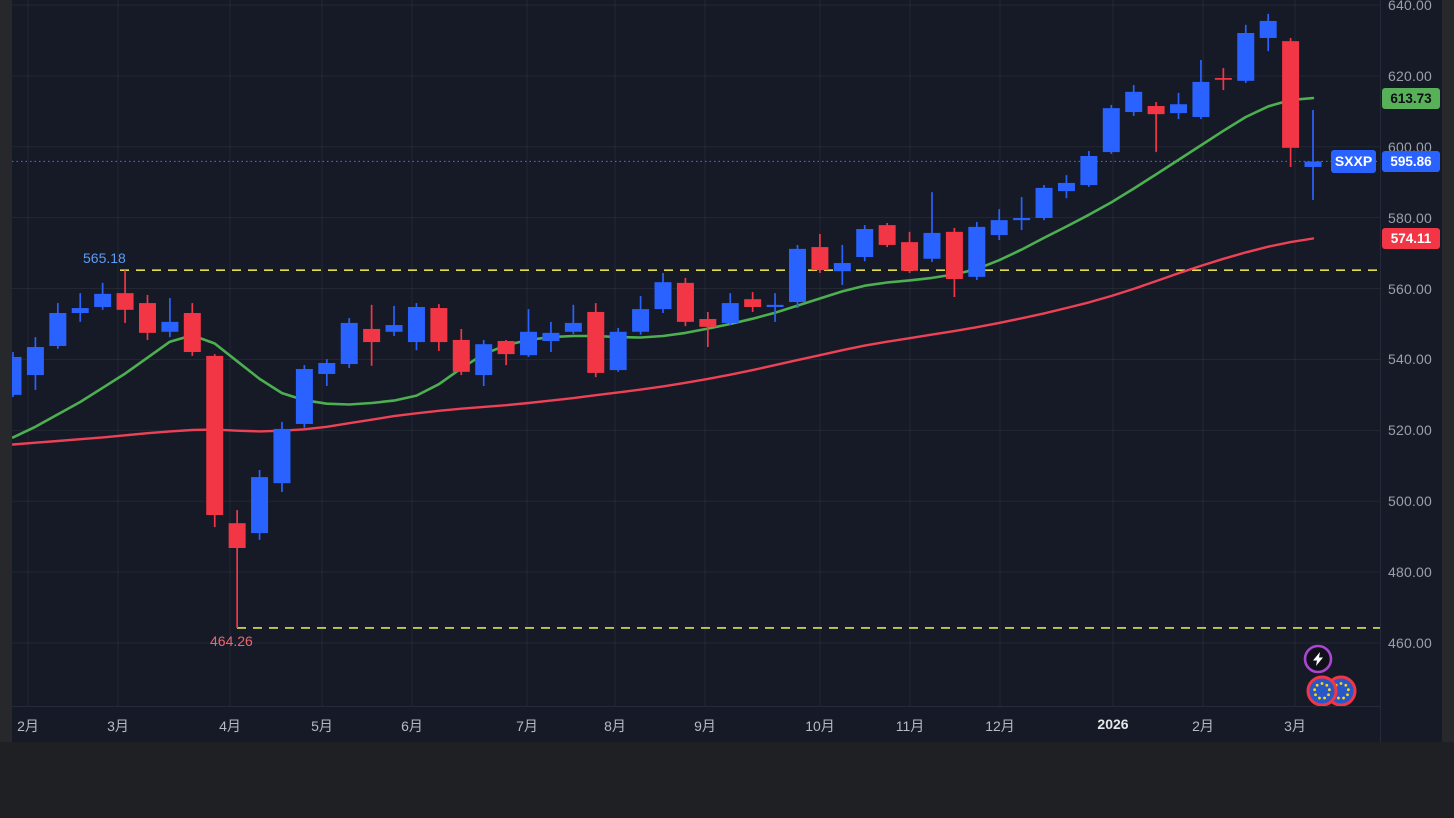 The height and width of the screenshot is (818, 1454). Describe the element at coordinates (104, 258) in the screenshot. I see `level-price-label: 565.18` at that location.